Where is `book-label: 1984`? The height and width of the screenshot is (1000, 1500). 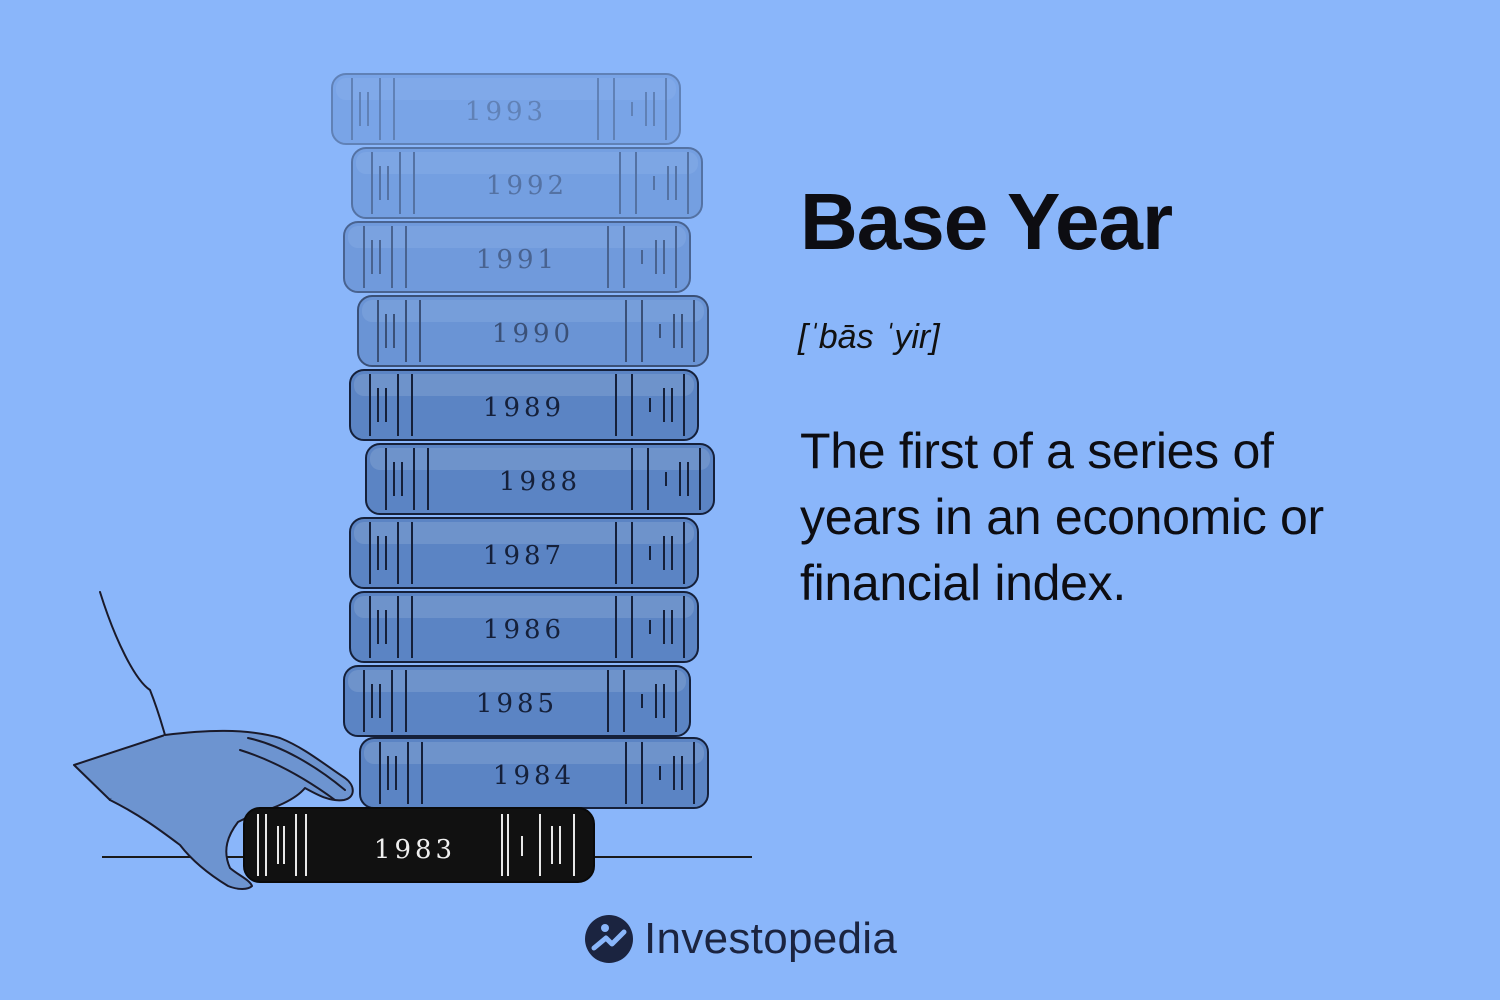
book-label: 1984 is located at coordinates (534, 776).